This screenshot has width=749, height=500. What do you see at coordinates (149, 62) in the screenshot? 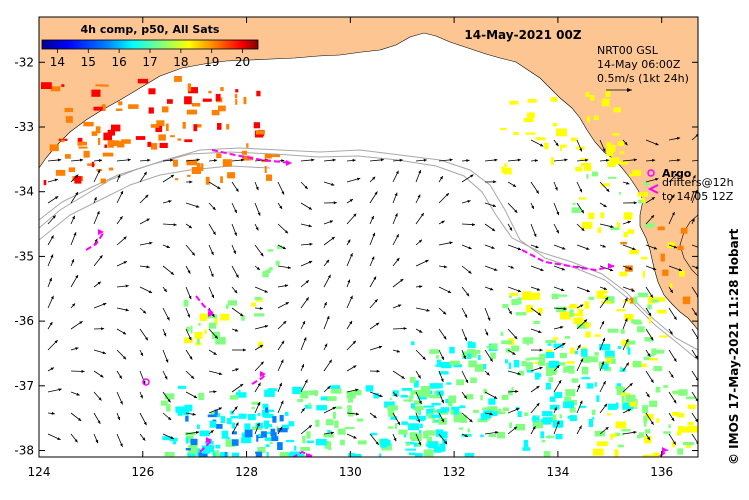
I see `colorbar-tick-label: 17` at bounding box center [149, 62].